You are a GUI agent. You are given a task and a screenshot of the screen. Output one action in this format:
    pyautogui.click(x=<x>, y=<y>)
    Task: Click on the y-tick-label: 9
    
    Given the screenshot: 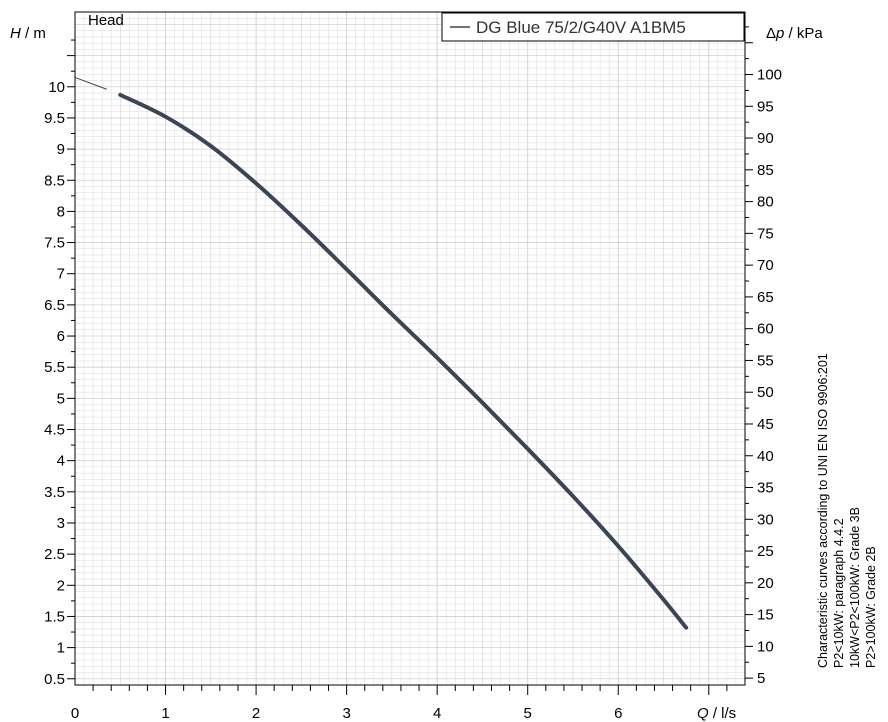 What is the action you would take?
    pyautogui.click(x=61, y=149)
    